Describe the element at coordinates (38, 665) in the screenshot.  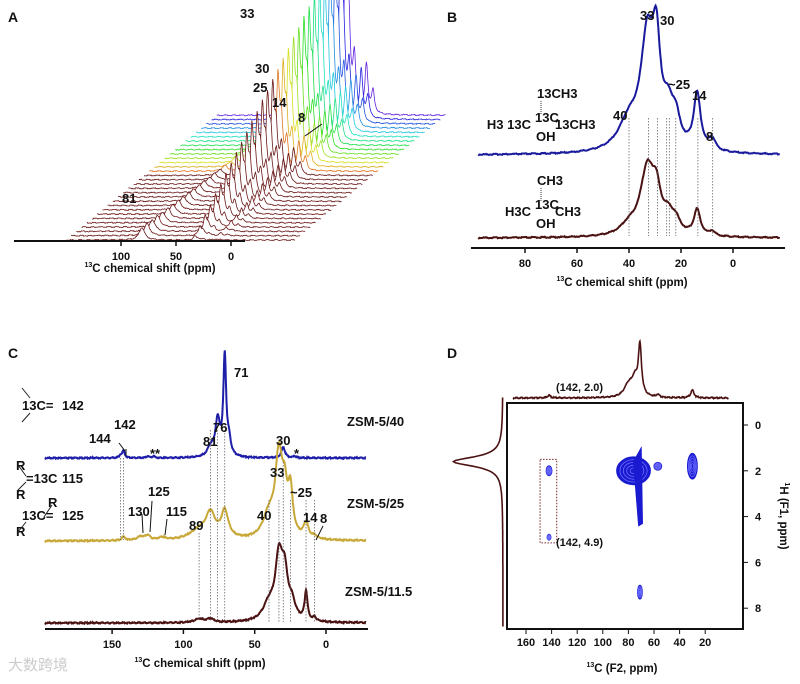
I see `watermark: 大数跨境` at that location.